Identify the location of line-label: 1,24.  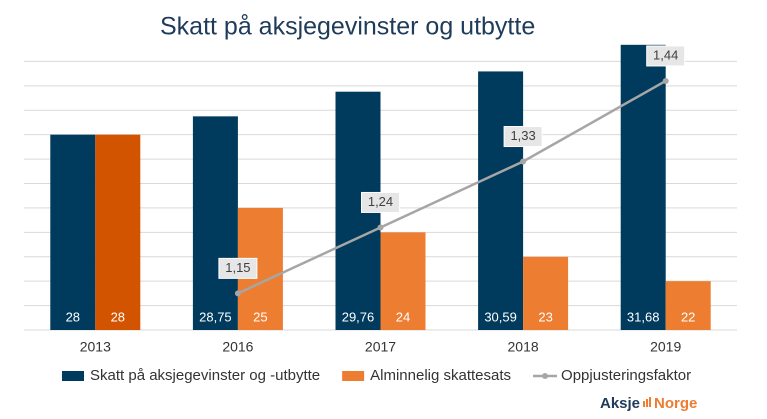
(380, 201).